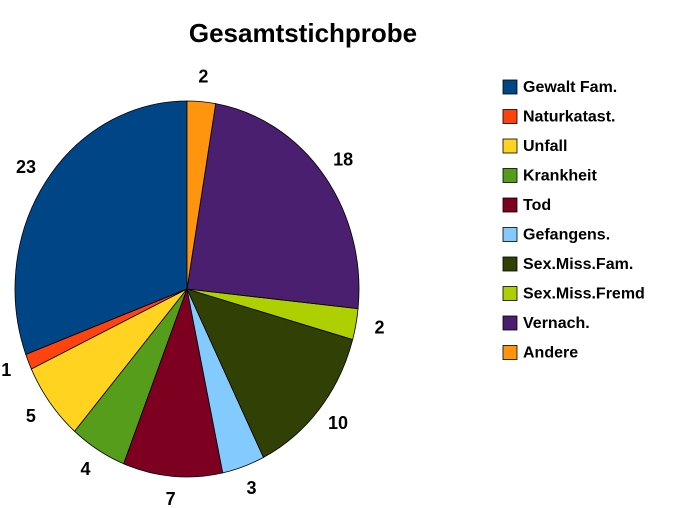 Image resolution: width=693 pixels, height=508 pixels. Describe the element at coordinates (6, 370) in the screenshot. I see `data-label: 1` at that location.